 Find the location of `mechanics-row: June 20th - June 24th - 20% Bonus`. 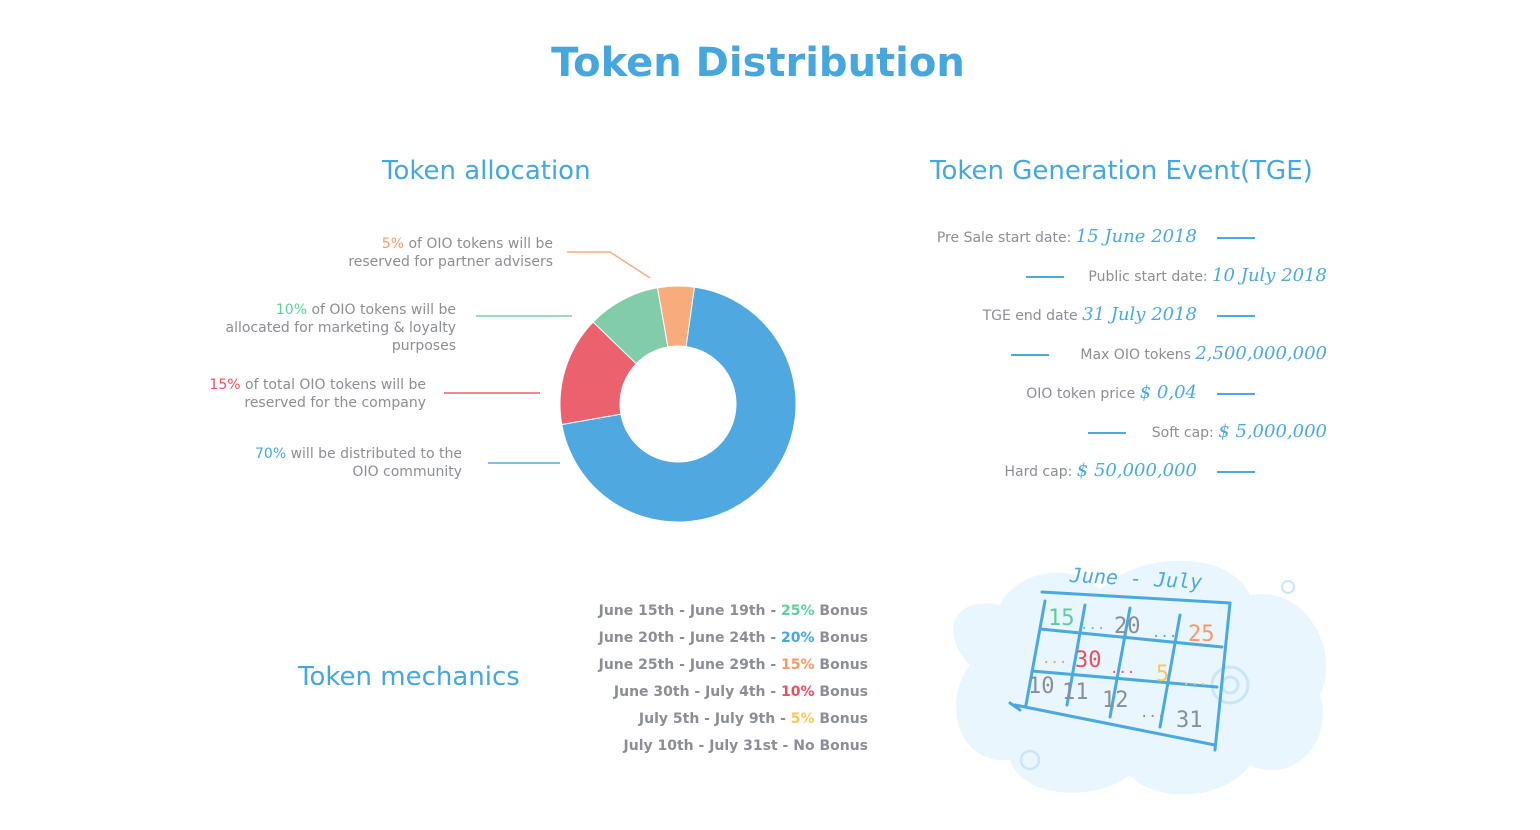

mechanics-row: June 20th - June 24th - 20% Bonus is located at coordinates (733, 638).